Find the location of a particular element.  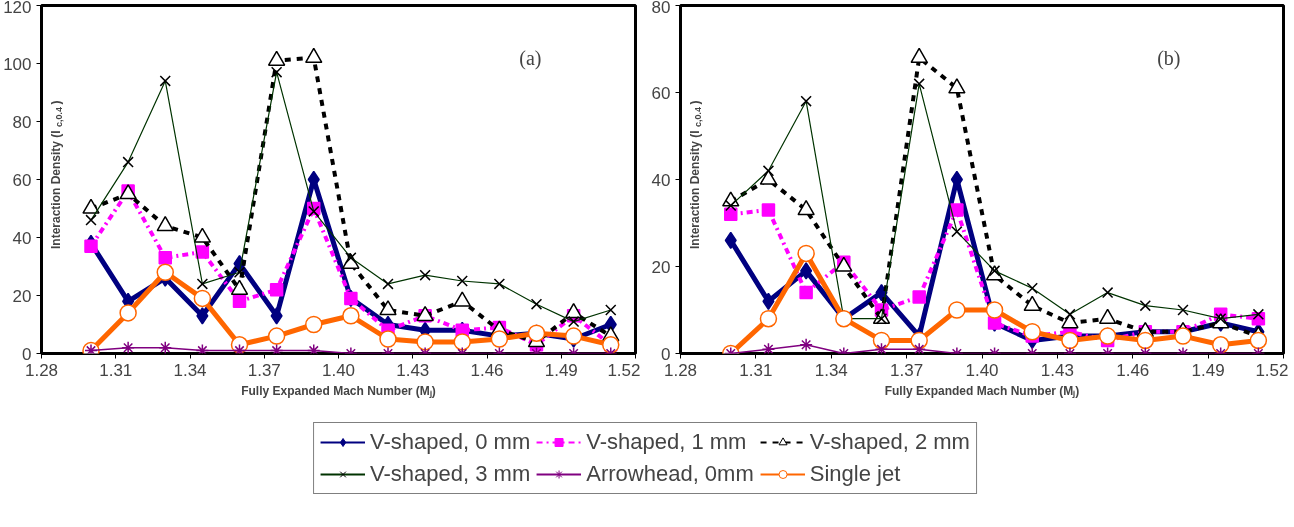

y-tick-label: 100 is located at coordinates (17, 64).